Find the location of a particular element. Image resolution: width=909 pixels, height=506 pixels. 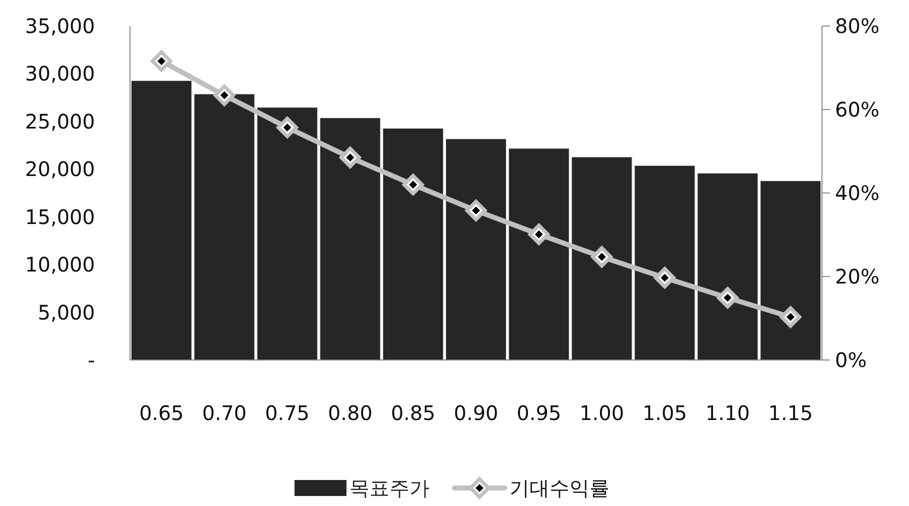

x-tick-label: 1.10 is located at coordinates (727, 413).